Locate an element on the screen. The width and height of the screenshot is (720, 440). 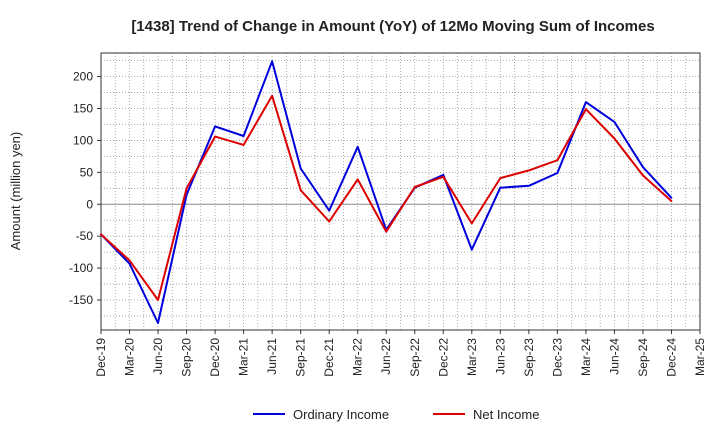
y-tick-label: -150 is located at coordinates (81, 300).